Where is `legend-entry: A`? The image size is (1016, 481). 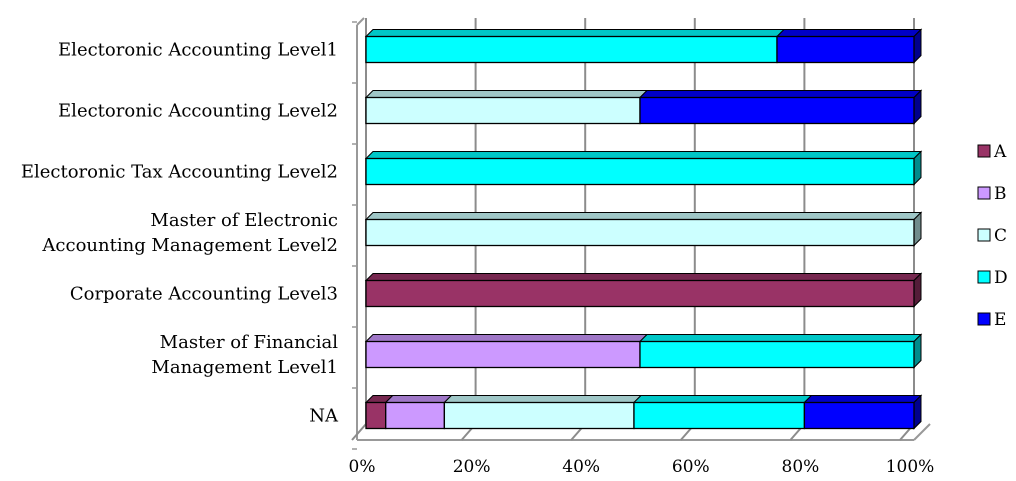
legend-entry: A is located at coordinates (992, 152).